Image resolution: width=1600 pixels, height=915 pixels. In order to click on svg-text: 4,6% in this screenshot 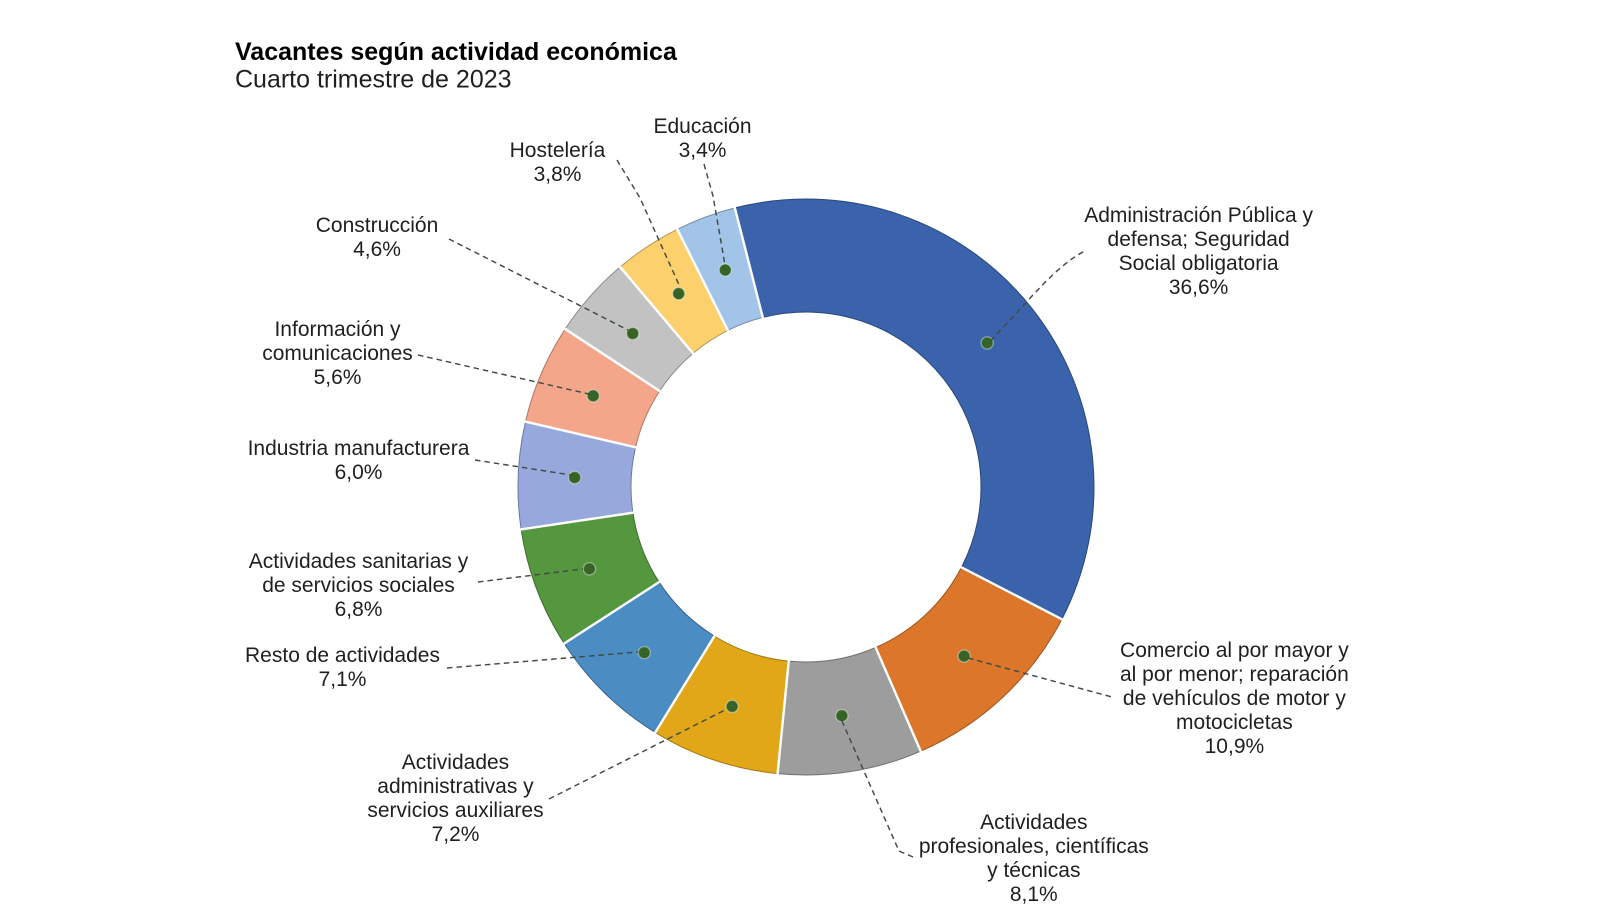, I will do `click(377, 249)`.